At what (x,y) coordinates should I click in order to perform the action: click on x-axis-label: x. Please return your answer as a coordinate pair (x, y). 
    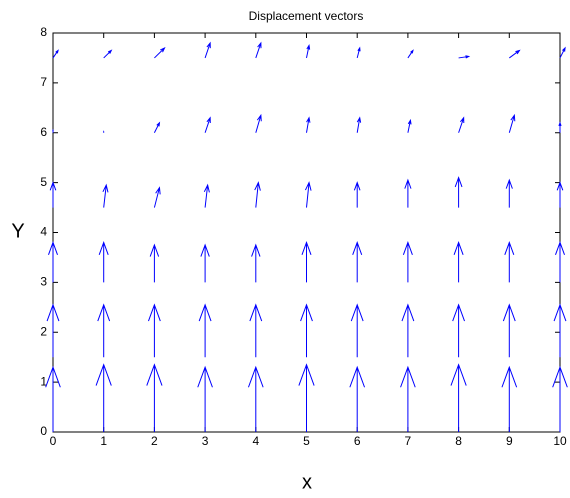
    Looking at the image, I should click on (307, 482).